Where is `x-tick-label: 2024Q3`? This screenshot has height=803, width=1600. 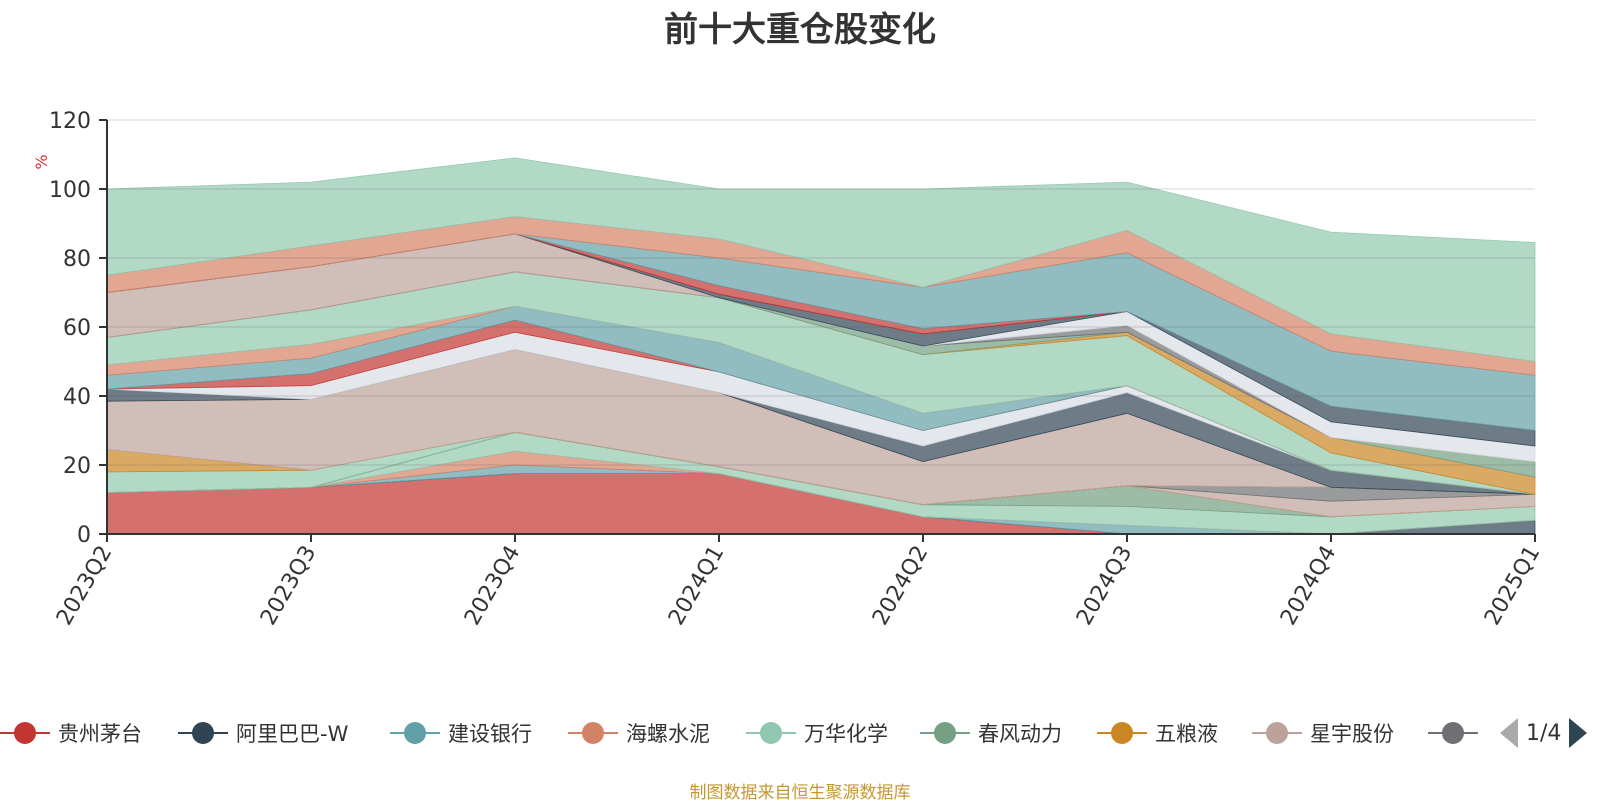 x-tick-label: 2024Q3 is located at coordinates (1104, 586).